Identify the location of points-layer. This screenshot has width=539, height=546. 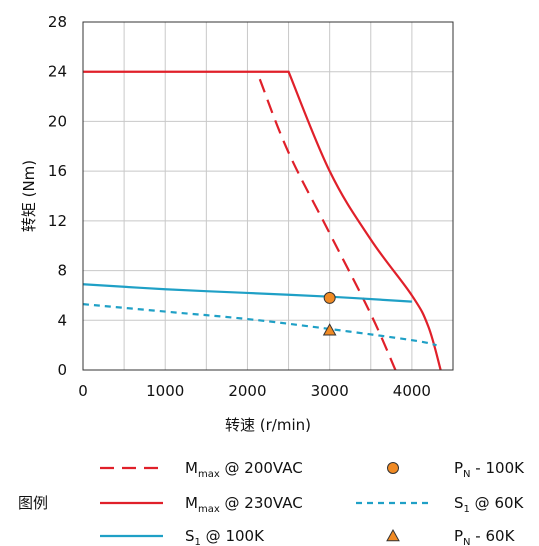
(329, 313).